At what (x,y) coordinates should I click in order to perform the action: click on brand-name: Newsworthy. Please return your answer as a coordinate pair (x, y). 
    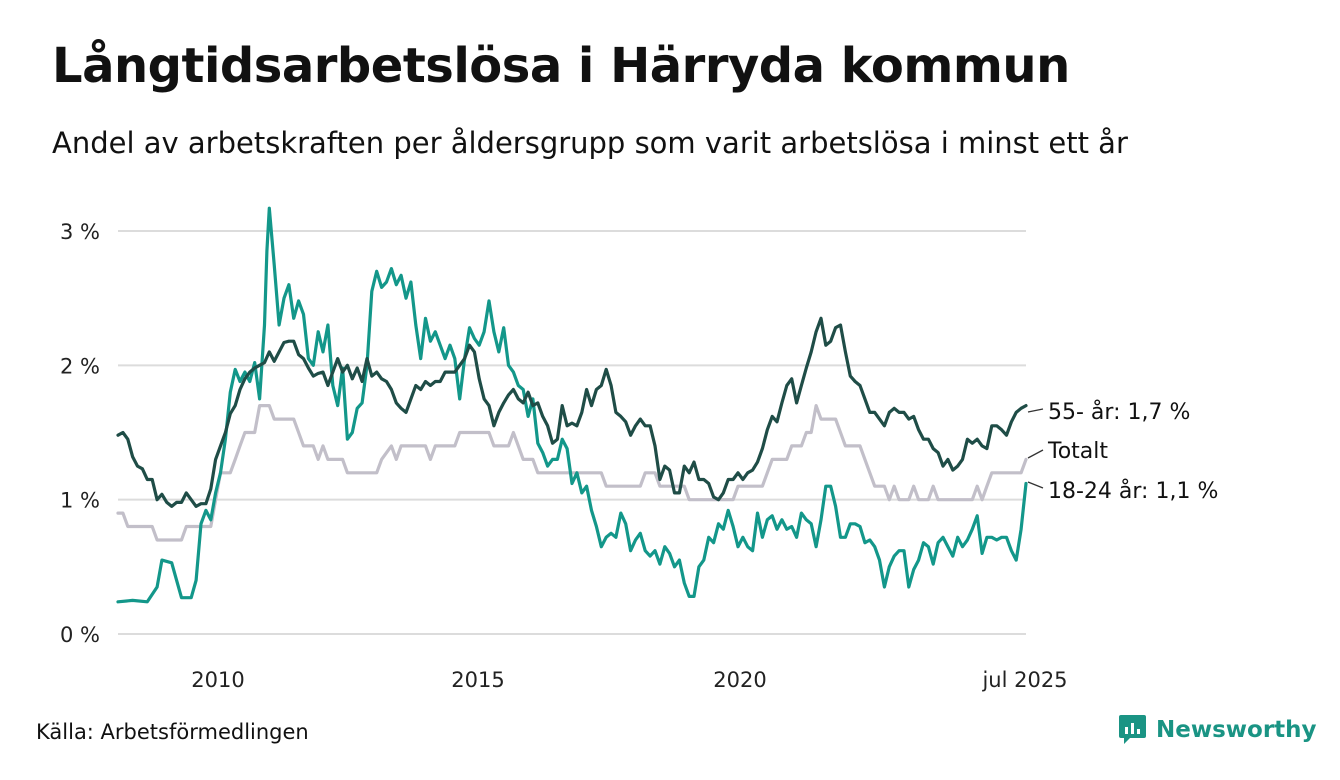
    Looking at the image, I should click on (1236, 729).